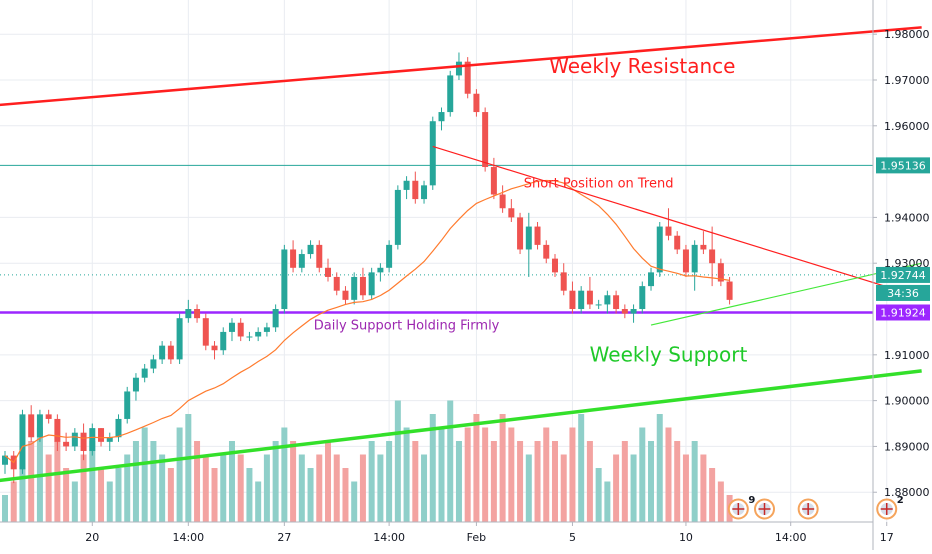 This screenshot has width=932, height=554. What do you see at coordinates (907, 355) in the screenshot?
I see `price-tick-label: 1.91000` at bounding box center [907, 355].